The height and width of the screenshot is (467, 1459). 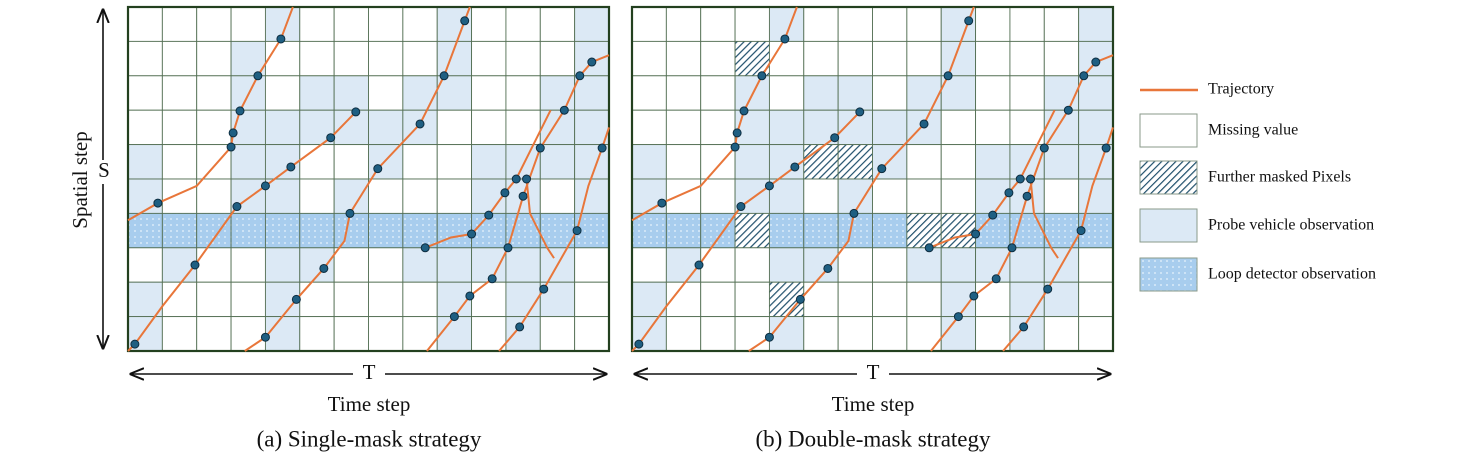 What do you see at coordinates (1291, 225) in the screenshot?
I see `legend-text: Probe vehicle observation` at bounding box center [1291, 225].